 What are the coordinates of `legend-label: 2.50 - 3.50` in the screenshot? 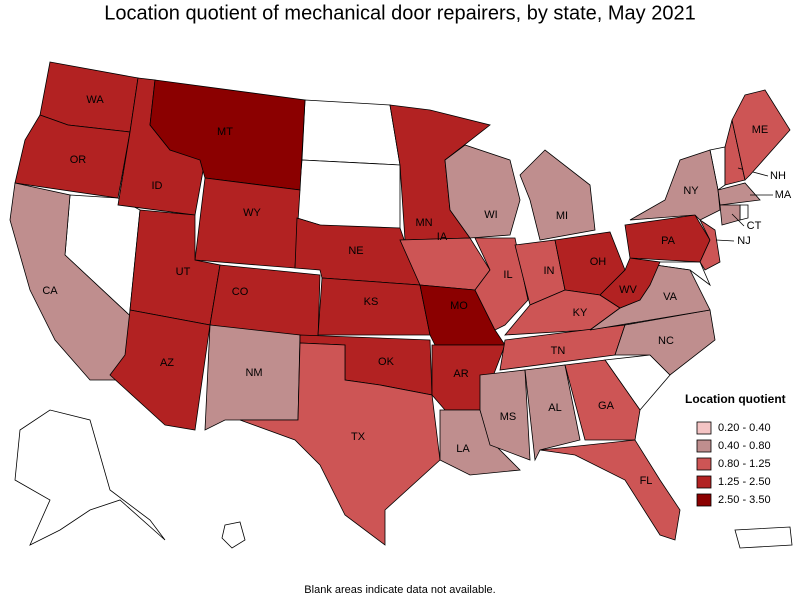 It's located at (744, 500).